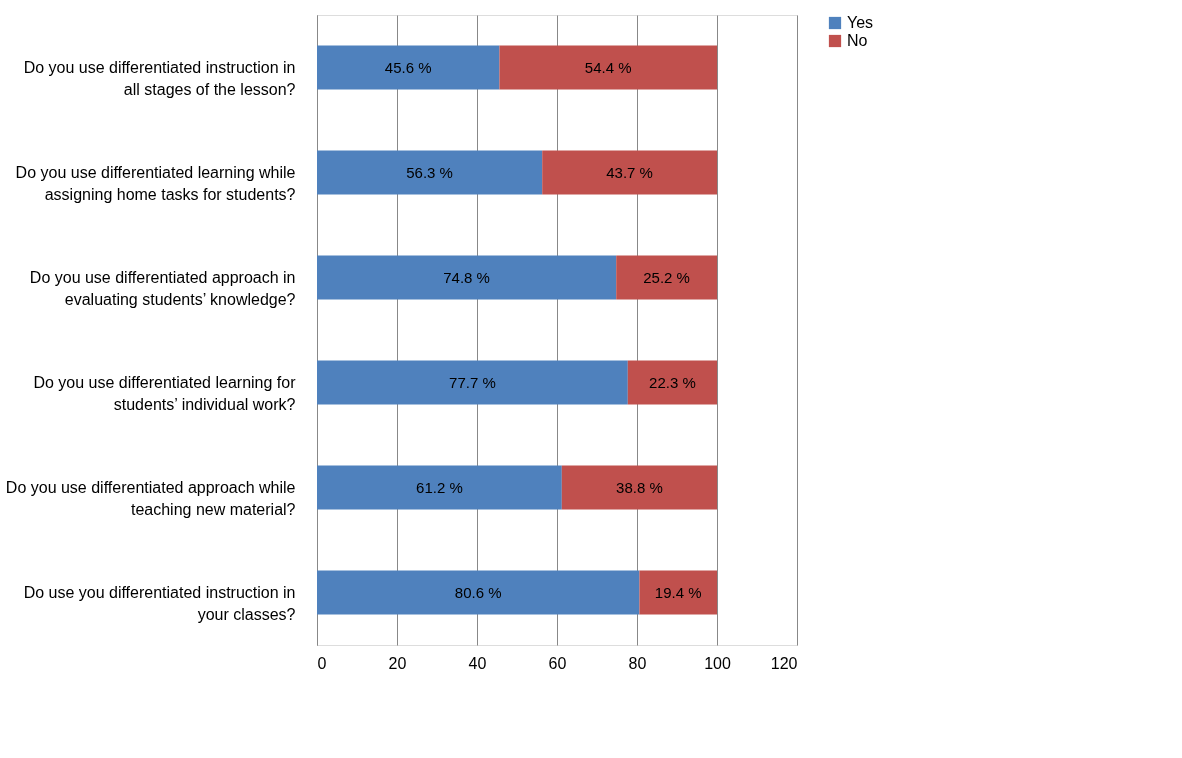 The width and height of the screenshot is (1182, 758). Describe the element at coordinates (162, 288) in the screenshot. I see `y-tick-label: Do you use differentiated approach in evaluating students’ knowledge?` at that location.